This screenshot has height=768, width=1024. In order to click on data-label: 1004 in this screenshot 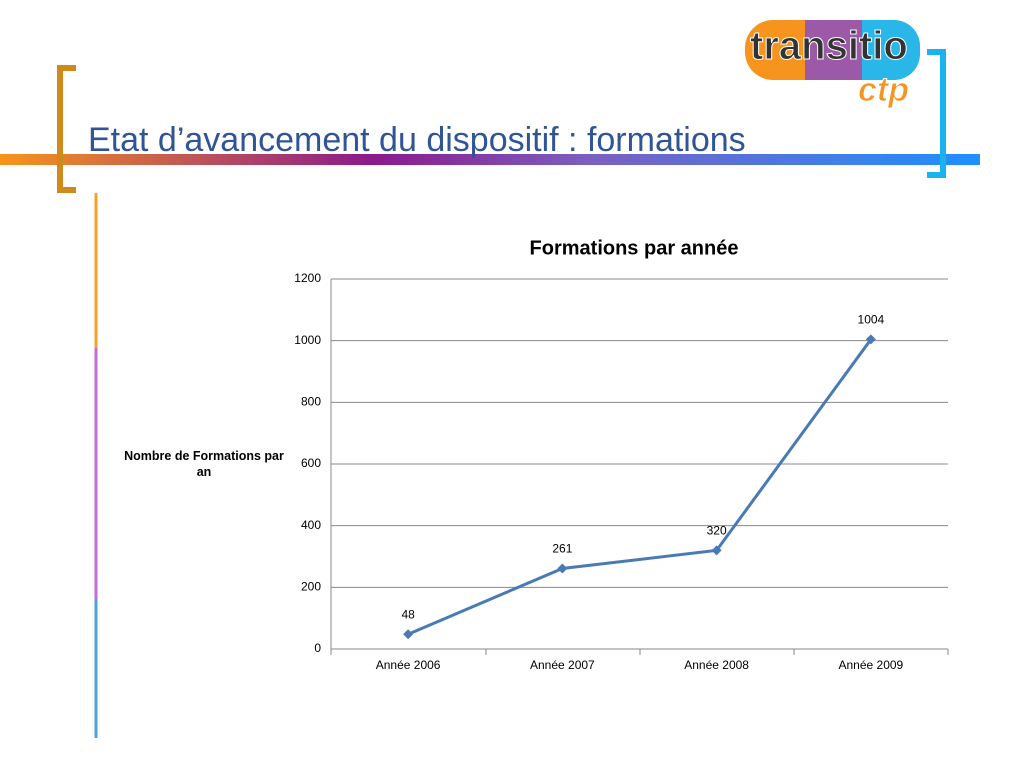, I will do `click(871, 320)`.